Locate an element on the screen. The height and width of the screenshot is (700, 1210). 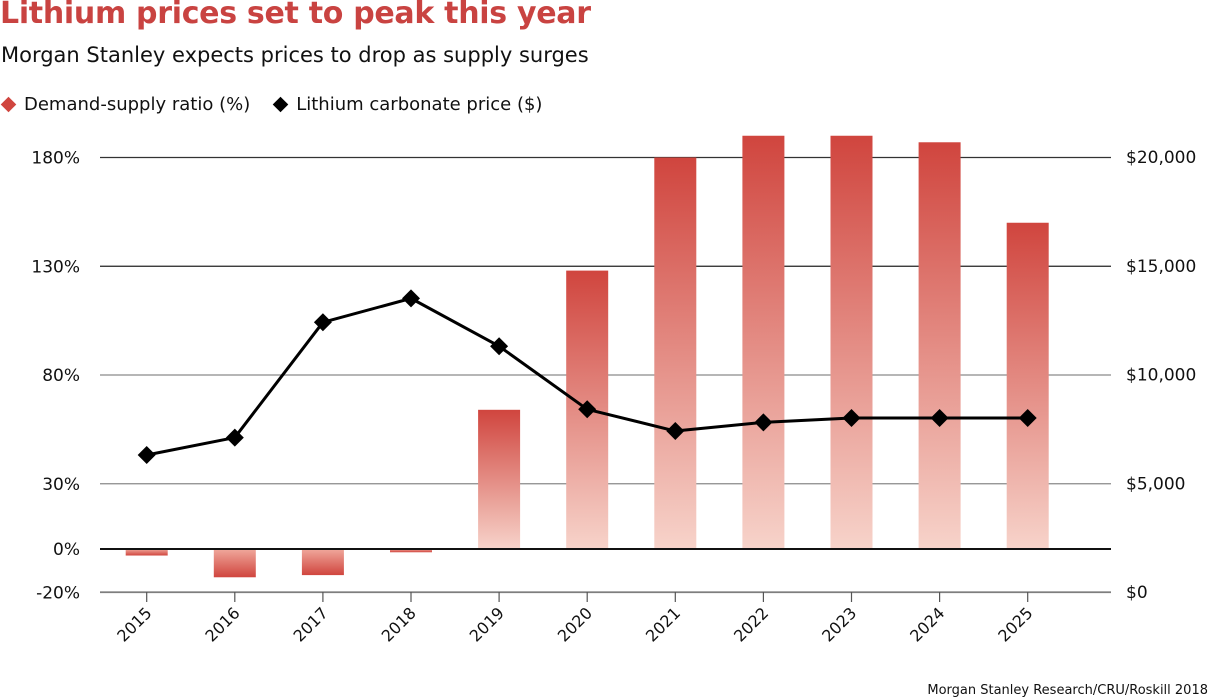
y-right-tick-label: $20,000 is located at coordinates (1161, 158).